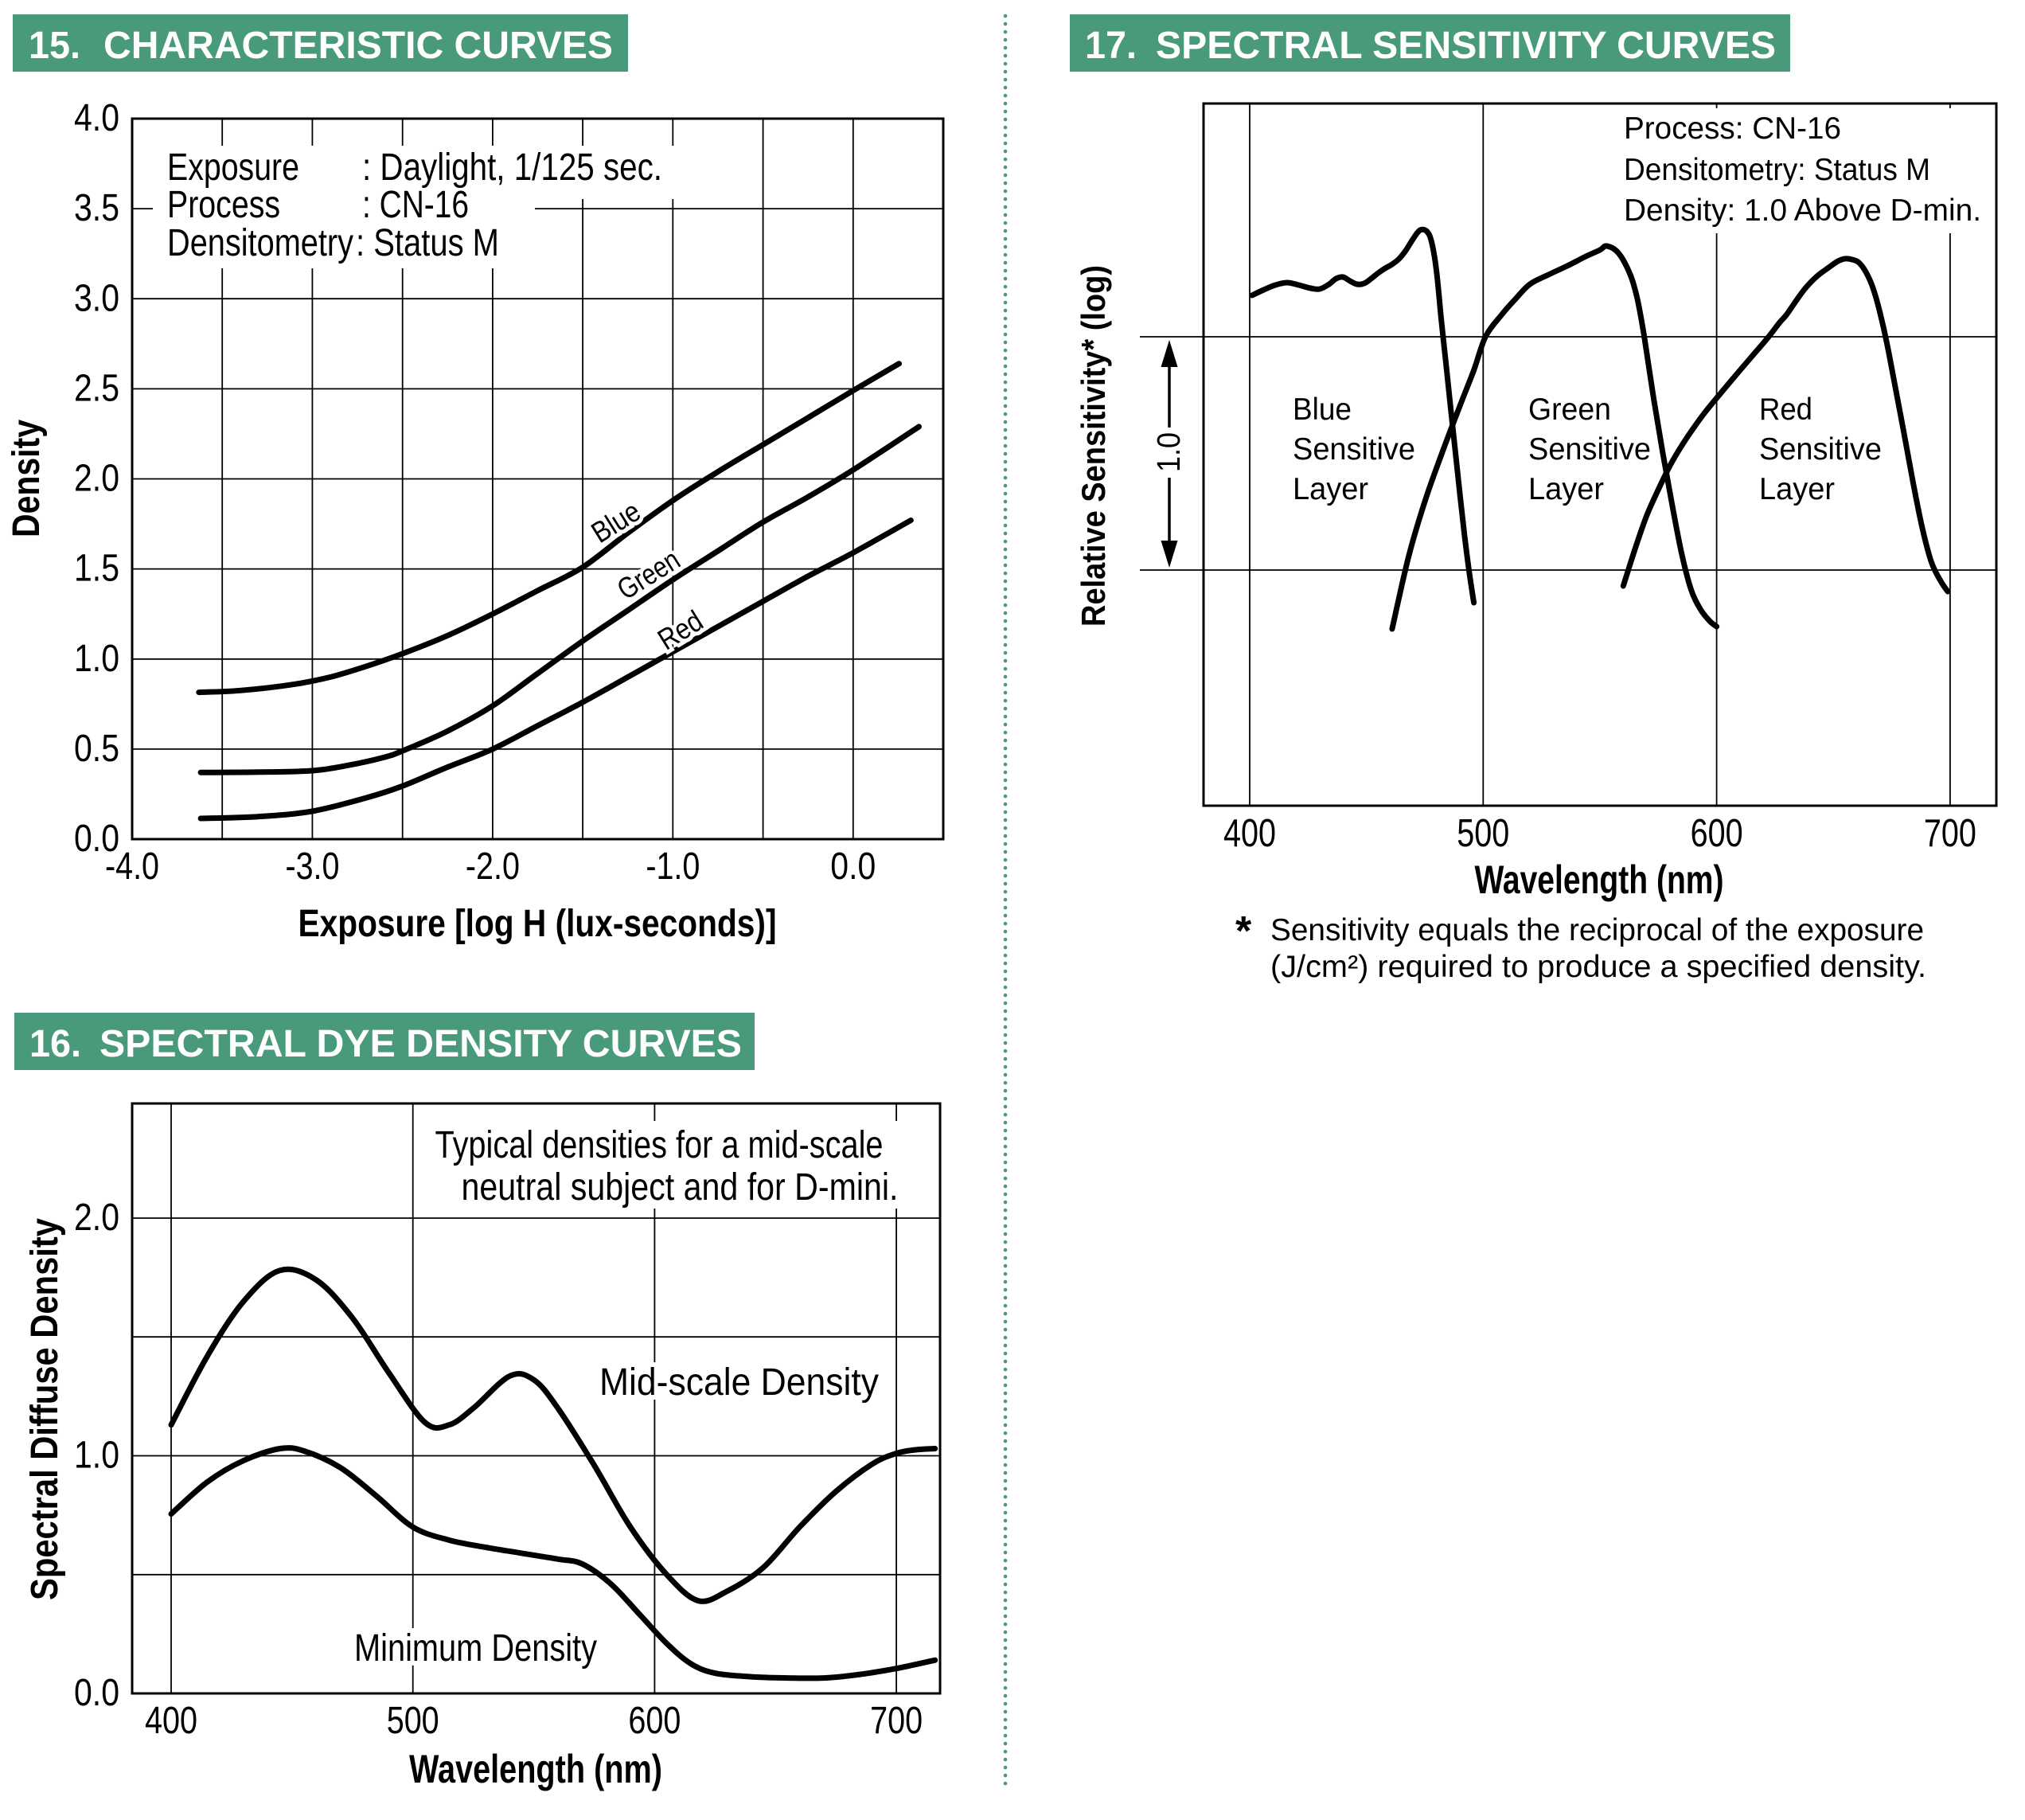 The height and width of the screenshot is (1820, 2025). What do you see at coordinates (96, 118) in the screenshot?
I see `svg-text: 4.0` at bounding box center [96, 118].